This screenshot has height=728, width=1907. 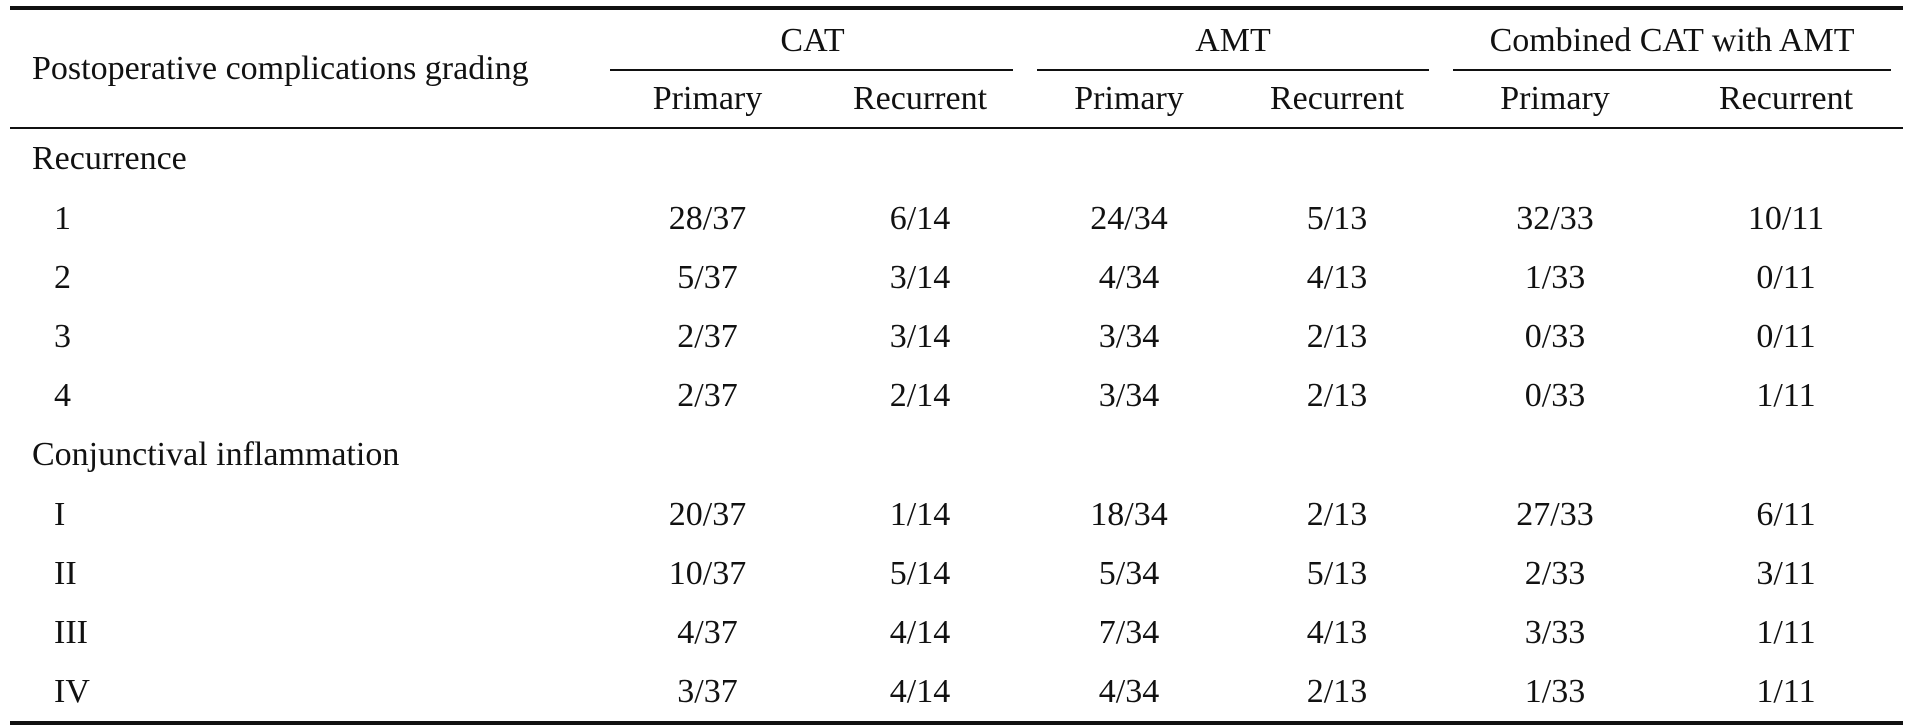 I want to click on table-row: I 20/37 1/14 18/34 2/13 27/33 6/11, so click(x=956, y=514).